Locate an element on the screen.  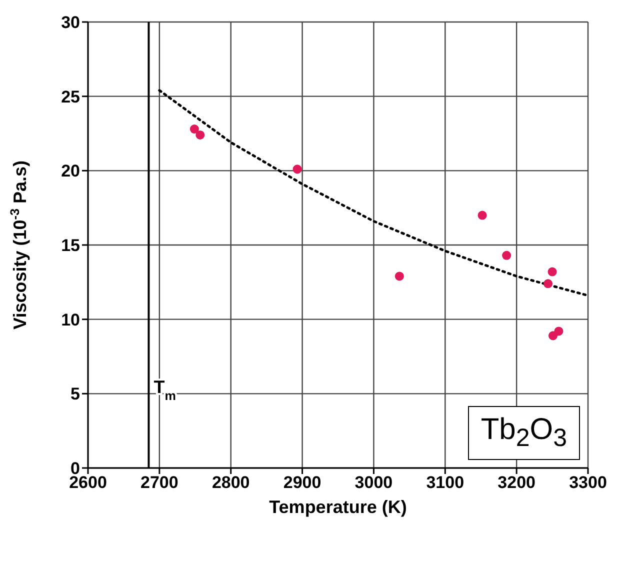
x-tick-label: 3000 is located at coordinates (373, 482).